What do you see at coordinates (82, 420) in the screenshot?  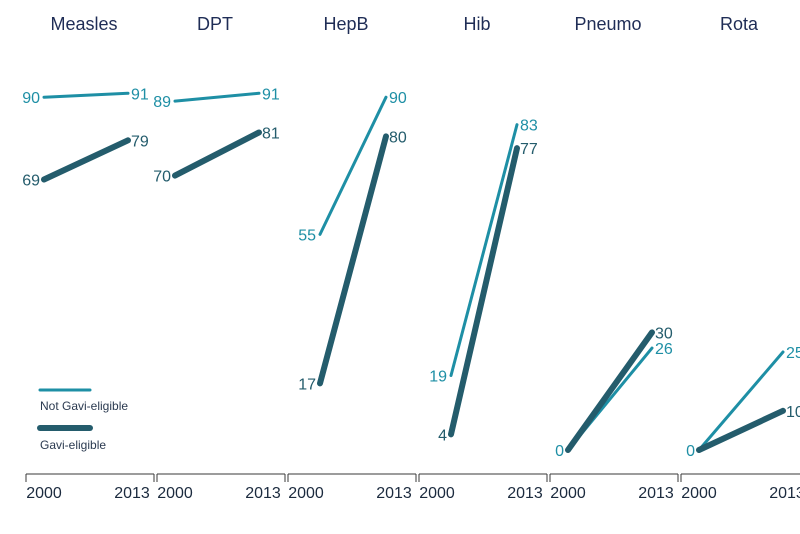 I see `legend: Not Gavi-eligible Gavi-eligible` at bounding box center [82, 420].